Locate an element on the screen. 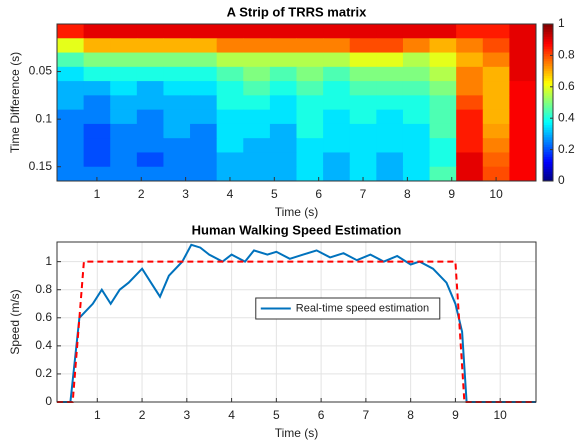 The width and height of the screenshot is (578, 445). x-tick-label: 10 is located at coordinates (496, 194).